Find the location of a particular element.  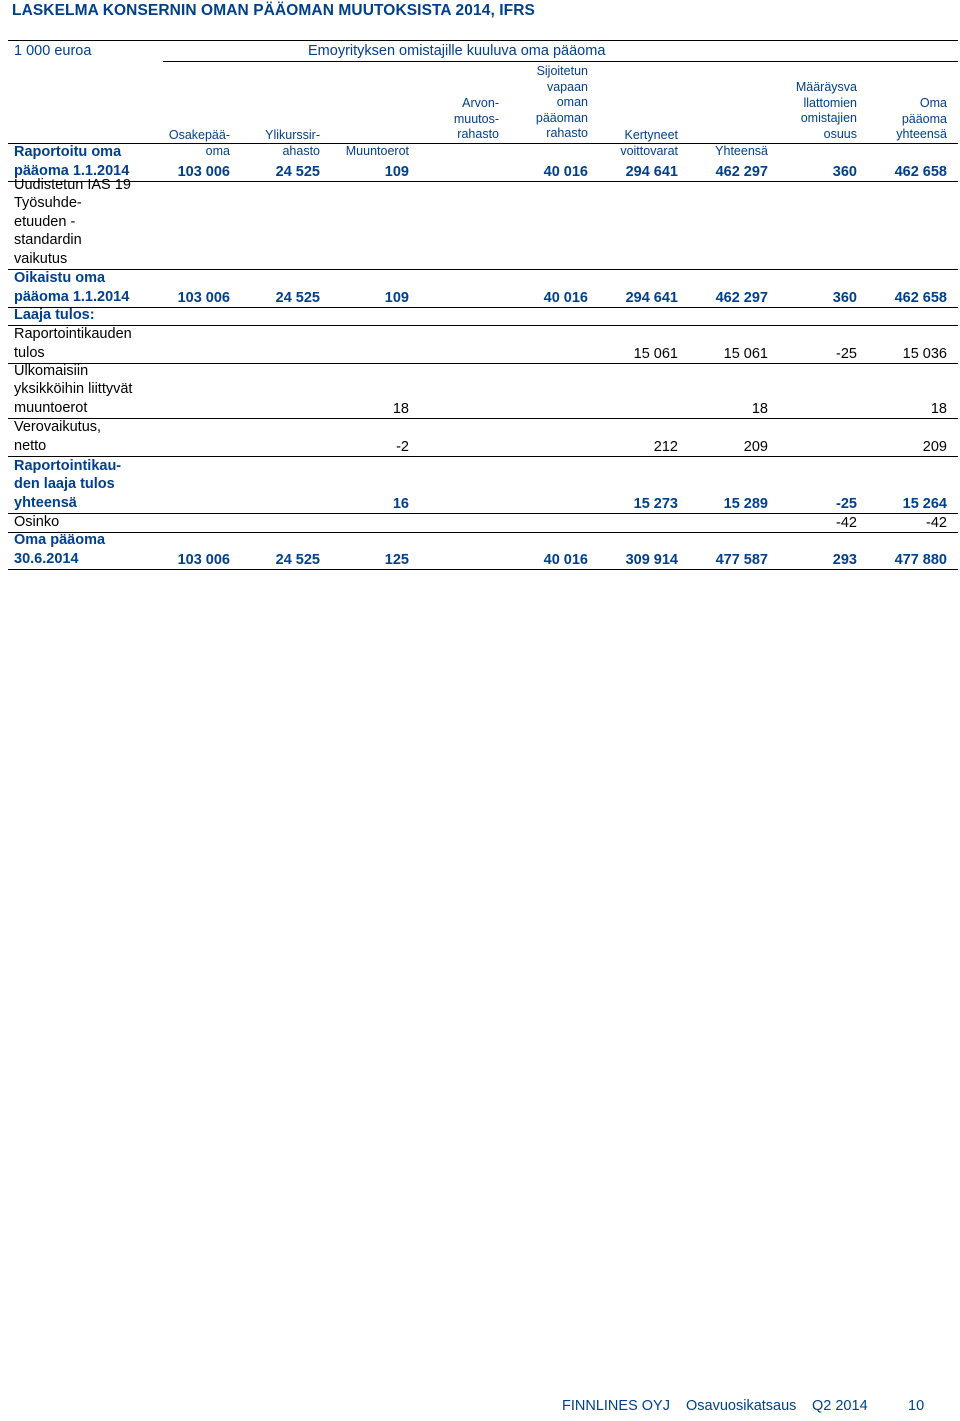

cell-value: 15 289 is located at coordinates (745, 504).